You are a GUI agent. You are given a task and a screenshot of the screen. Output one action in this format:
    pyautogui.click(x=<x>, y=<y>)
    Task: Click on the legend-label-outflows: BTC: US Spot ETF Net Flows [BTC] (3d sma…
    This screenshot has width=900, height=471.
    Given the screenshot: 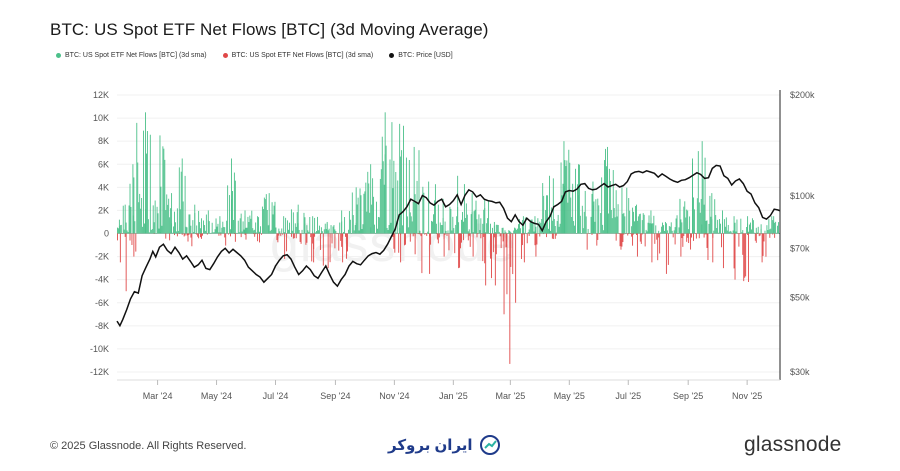 What is the action you would take?
    pyautogui.click(x=302, y=55)
    